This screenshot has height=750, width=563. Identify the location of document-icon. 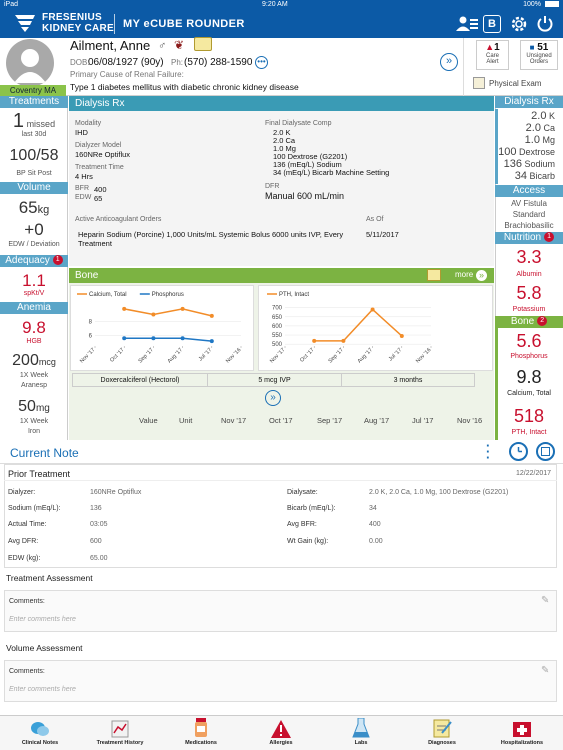
(203, 44).